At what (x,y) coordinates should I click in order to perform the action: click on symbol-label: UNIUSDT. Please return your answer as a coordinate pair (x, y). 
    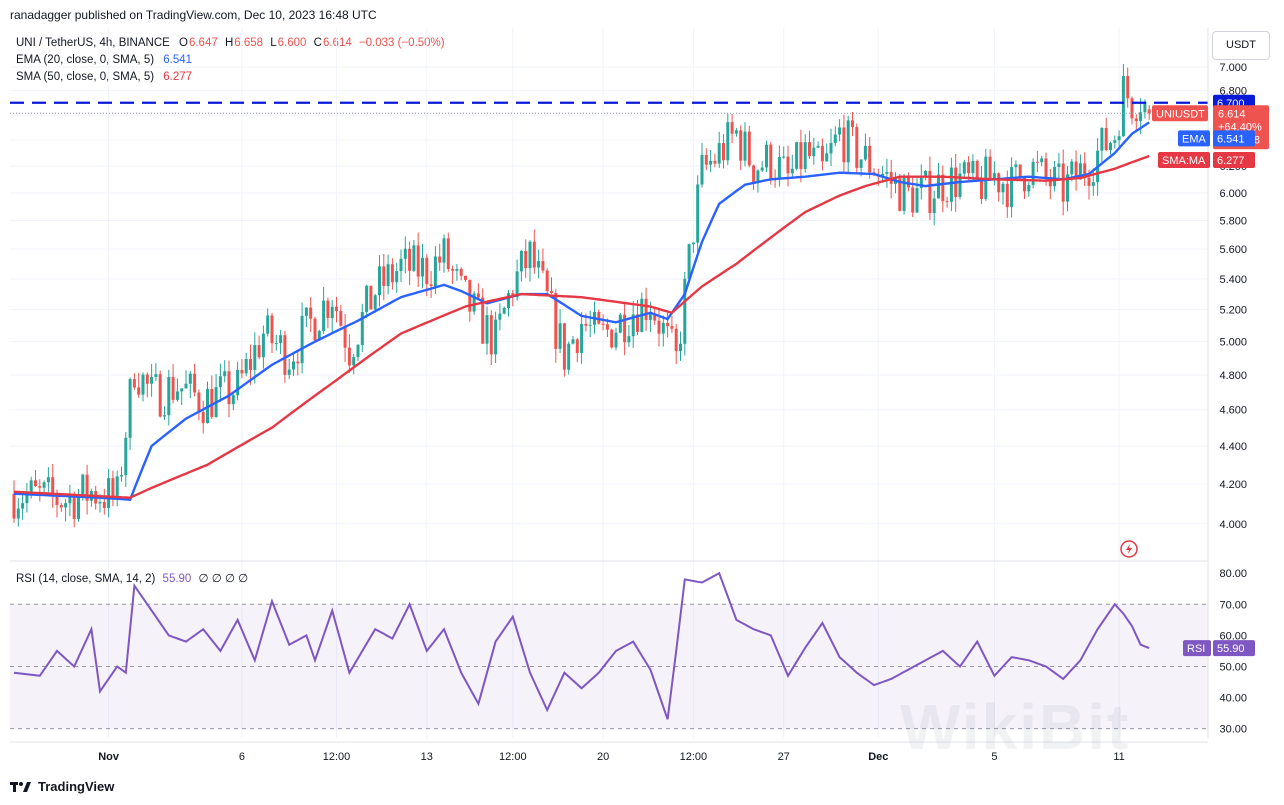
    Looking at the image, I should click on (1180, 114).